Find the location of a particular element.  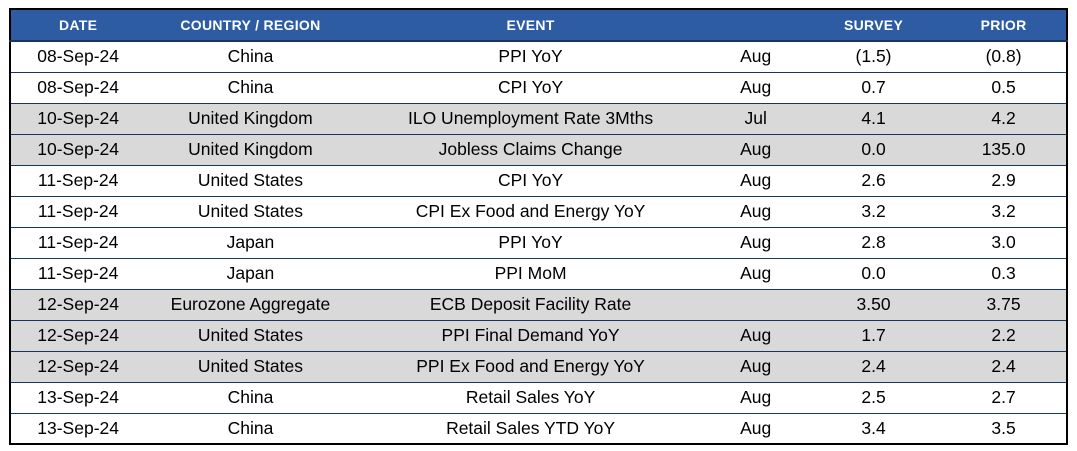

cell-survey: 0.7 is located at coordinates (873, 88).